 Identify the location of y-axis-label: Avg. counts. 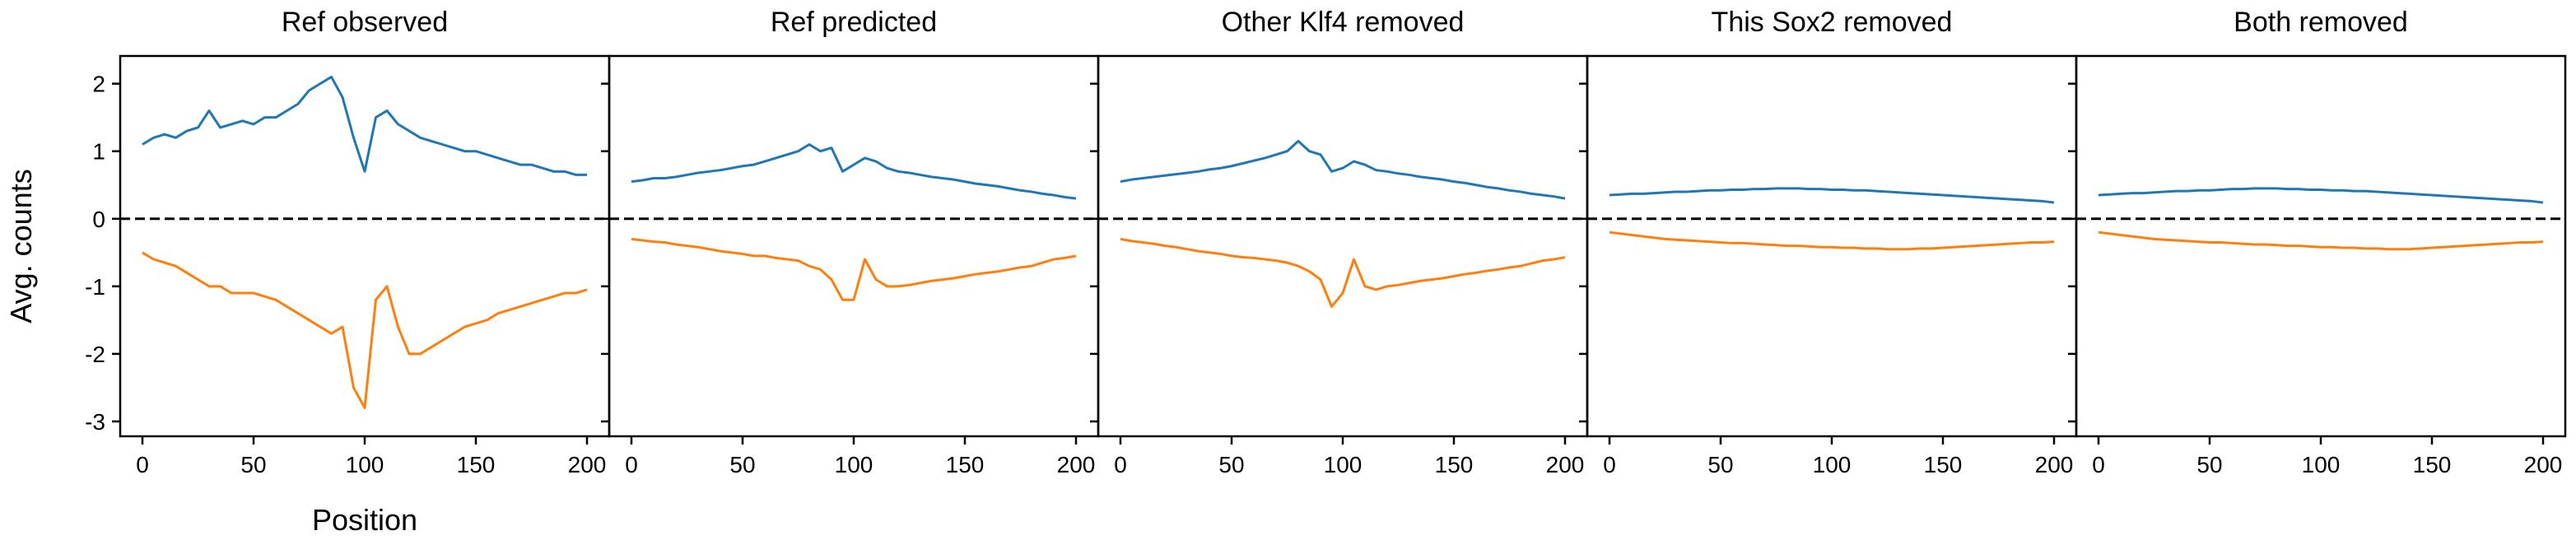
(21, 246).